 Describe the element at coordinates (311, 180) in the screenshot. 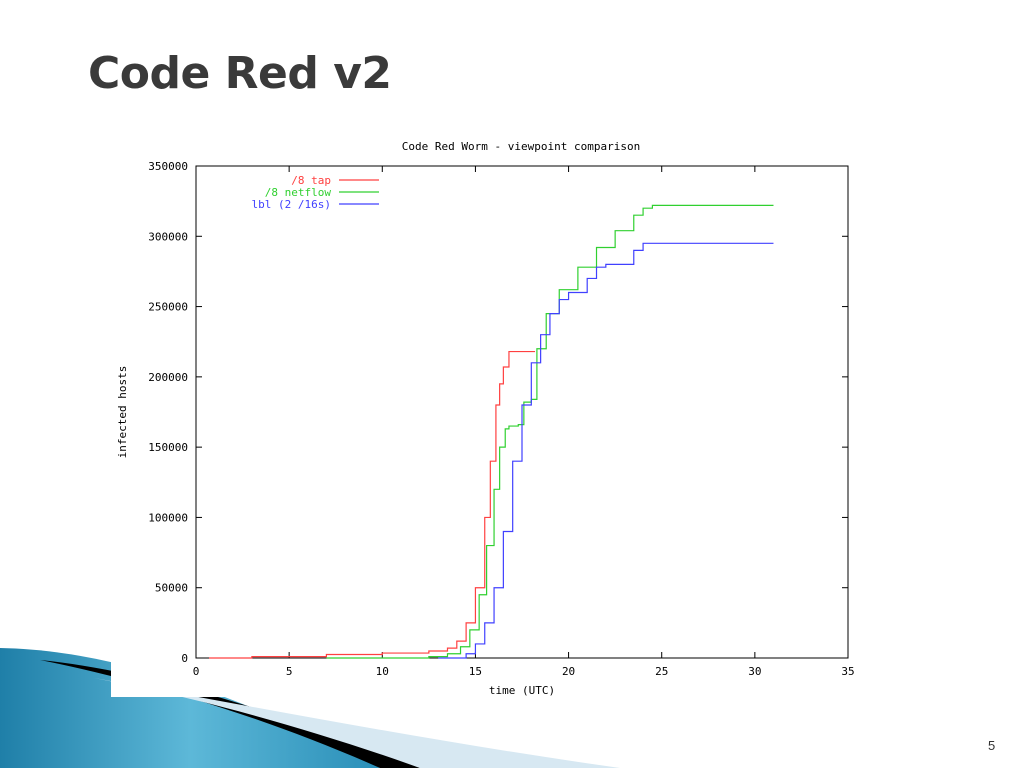

I see `legend-label: /8 tap` at that location.